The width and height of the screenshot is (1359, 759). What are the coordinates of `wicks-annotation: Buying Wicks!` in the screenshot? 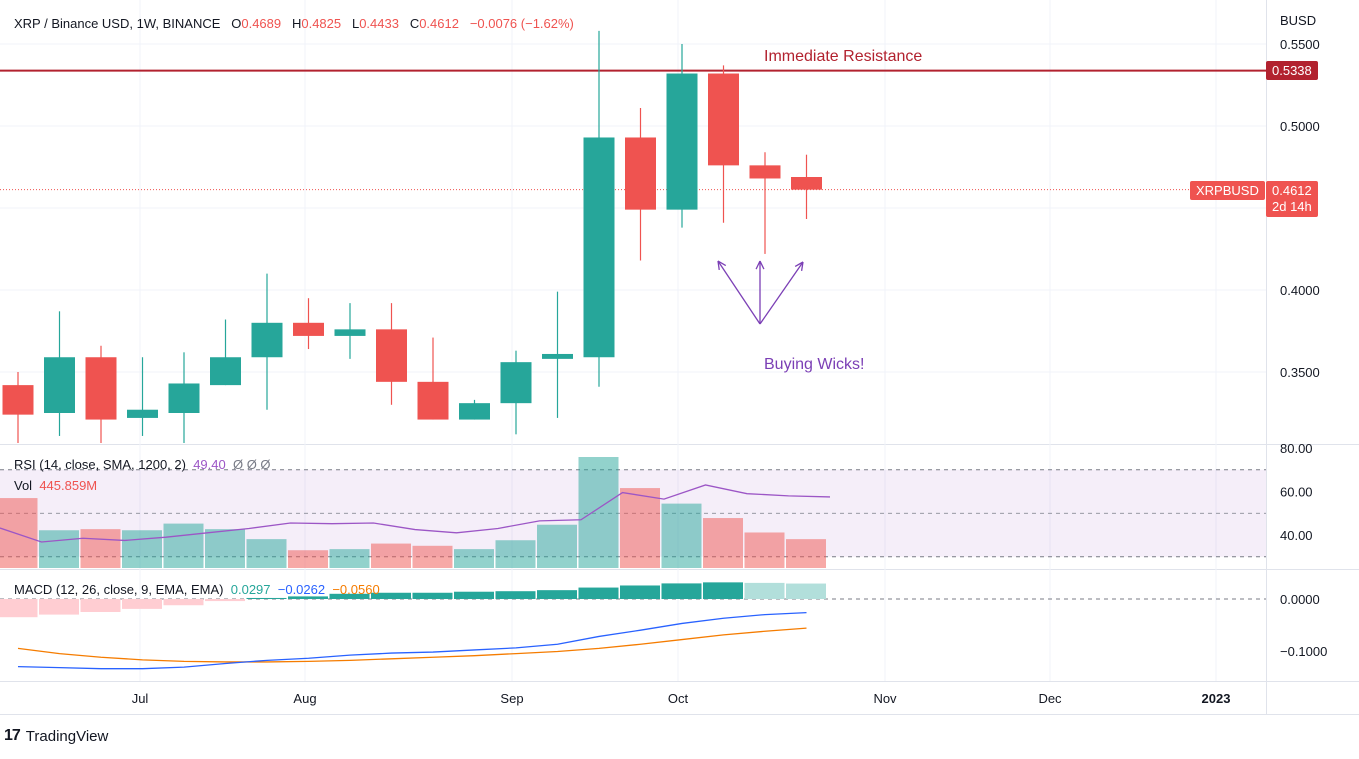 It's located at (814, 364).